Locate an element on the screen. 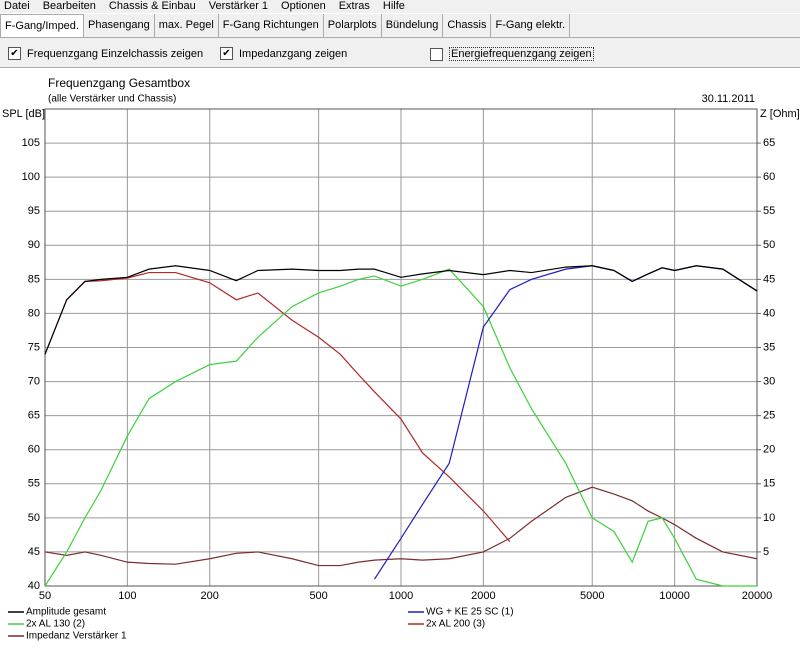 The image size is (800, 650). menu-item: Chassis & Einbau is located at coordinates (152, 6).